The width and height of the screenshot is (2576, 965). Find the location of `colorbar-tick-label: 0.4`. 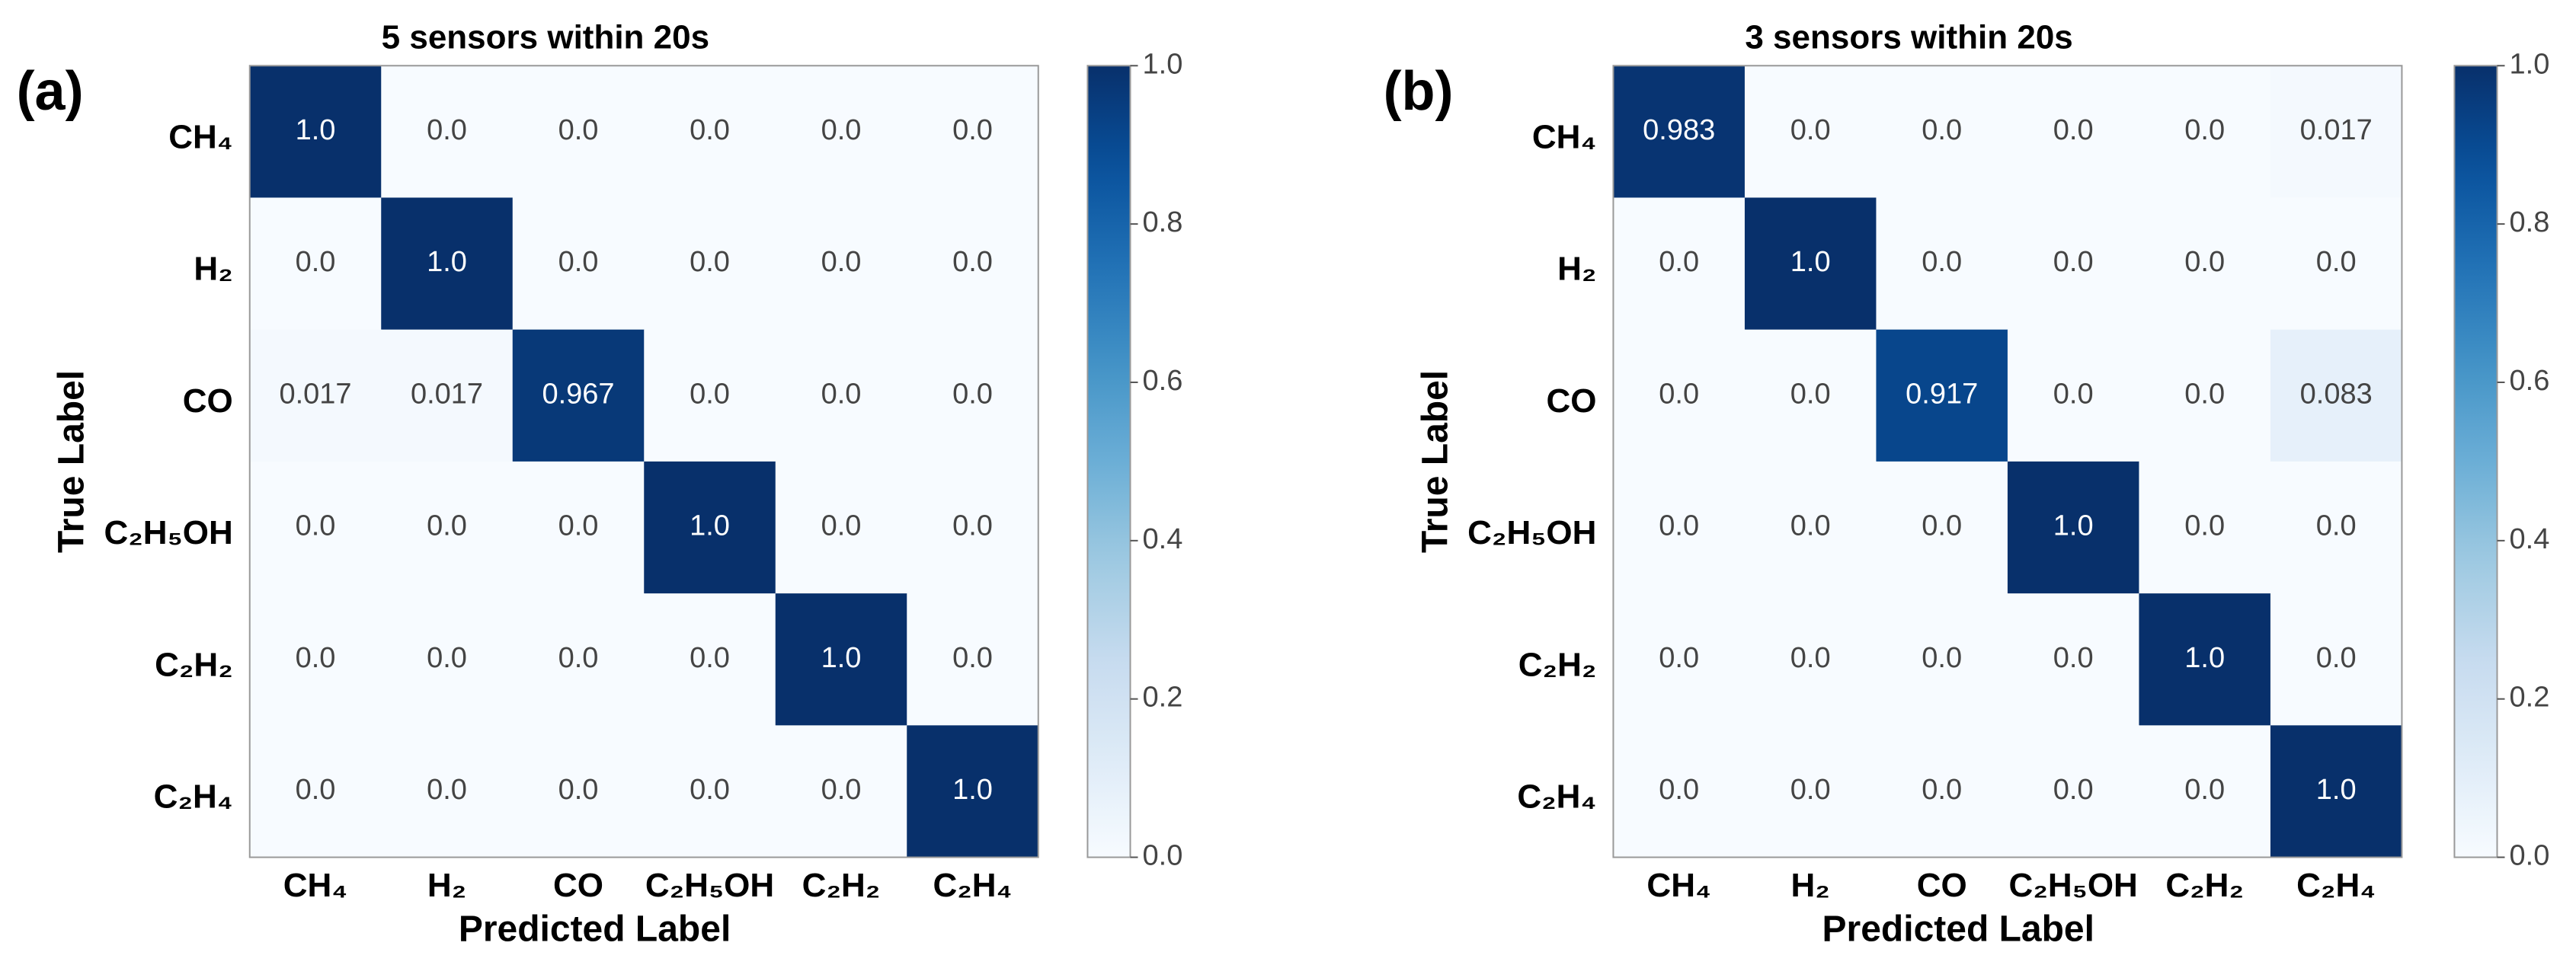

colorbar-tick-label: 0.4 is located at coordinates (1163, 539).